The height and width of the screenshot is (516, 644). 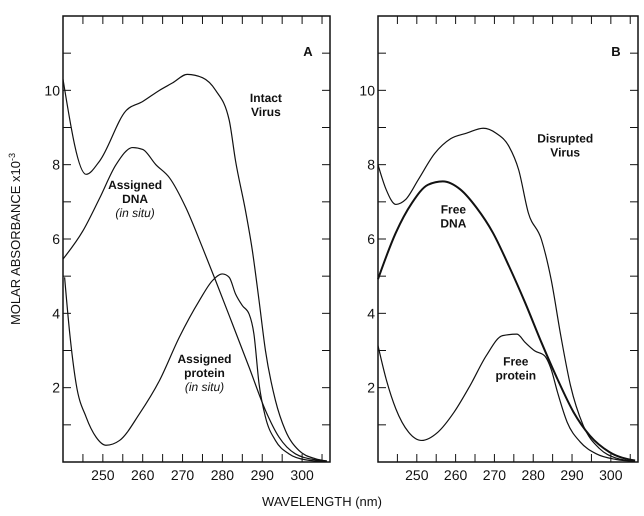 What do you see at coordinates (565, 145) in the screenshot?
I see `series-label: Disrupted Virus` at bounding box center [565, 145].